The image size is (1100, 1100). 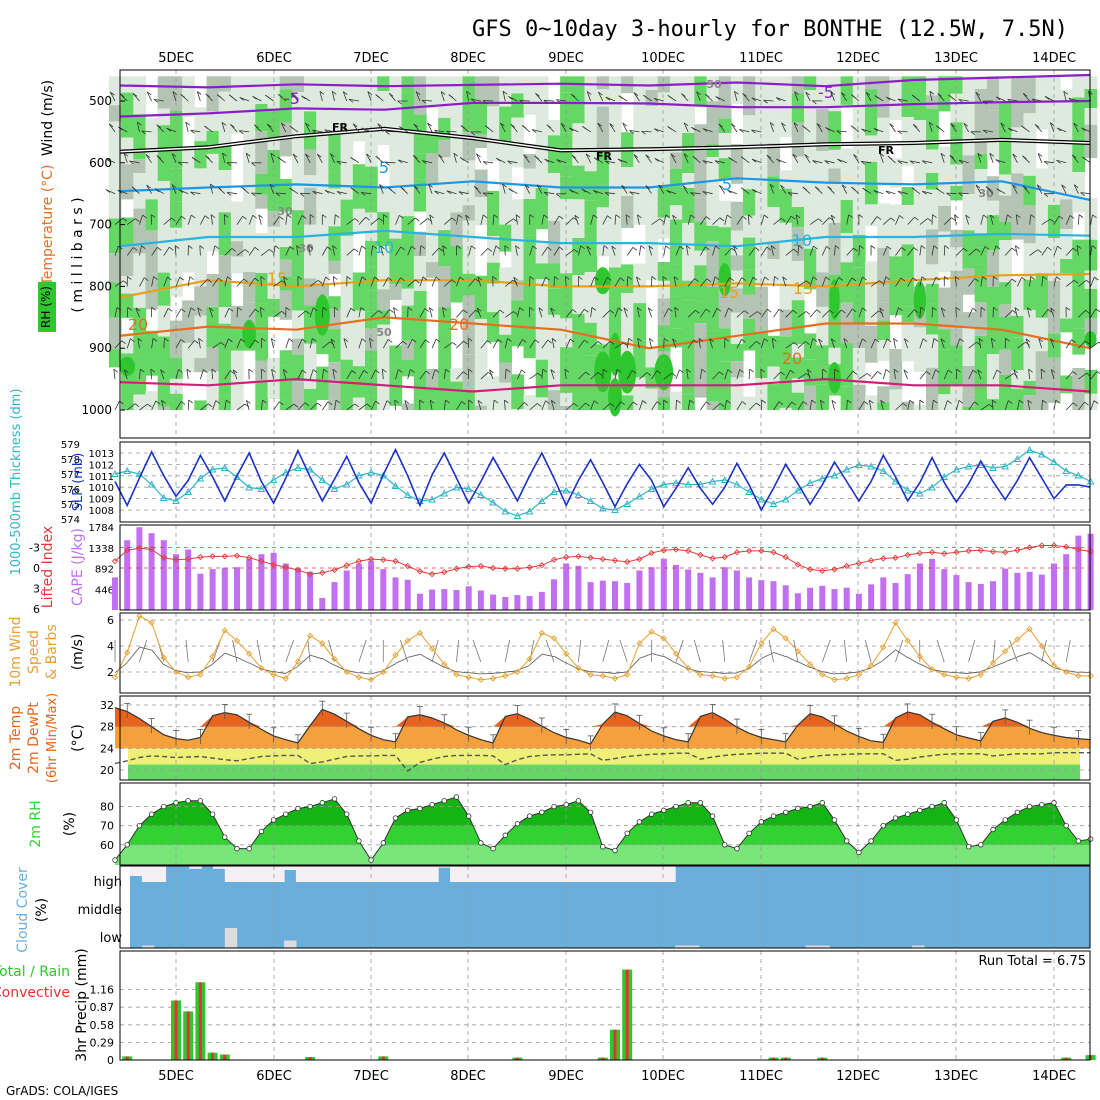 I want to click on cape-bar, so click(x=188, y=579).